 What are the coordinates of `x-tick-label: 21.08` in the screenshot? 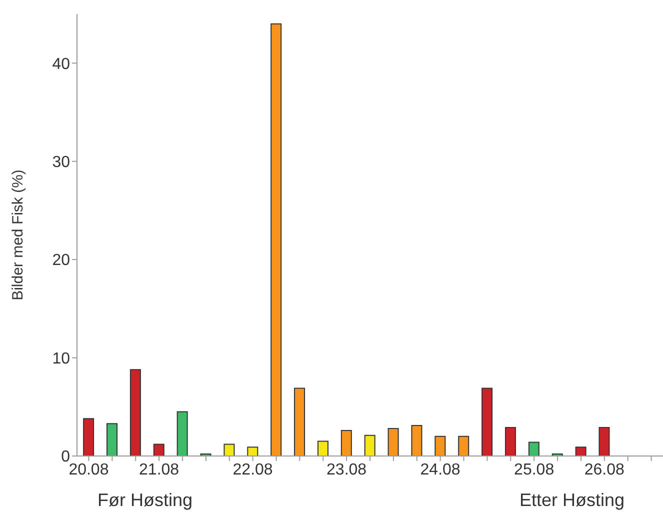 It's located at (159, 469).